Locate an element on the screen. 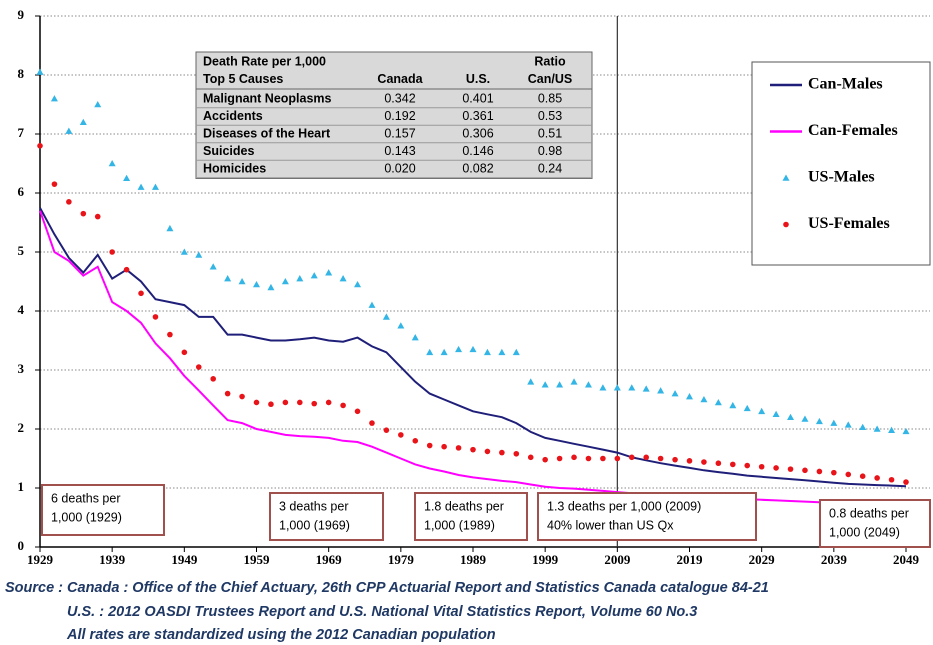  table-header: Ratio is located at coordinates (550, 61).